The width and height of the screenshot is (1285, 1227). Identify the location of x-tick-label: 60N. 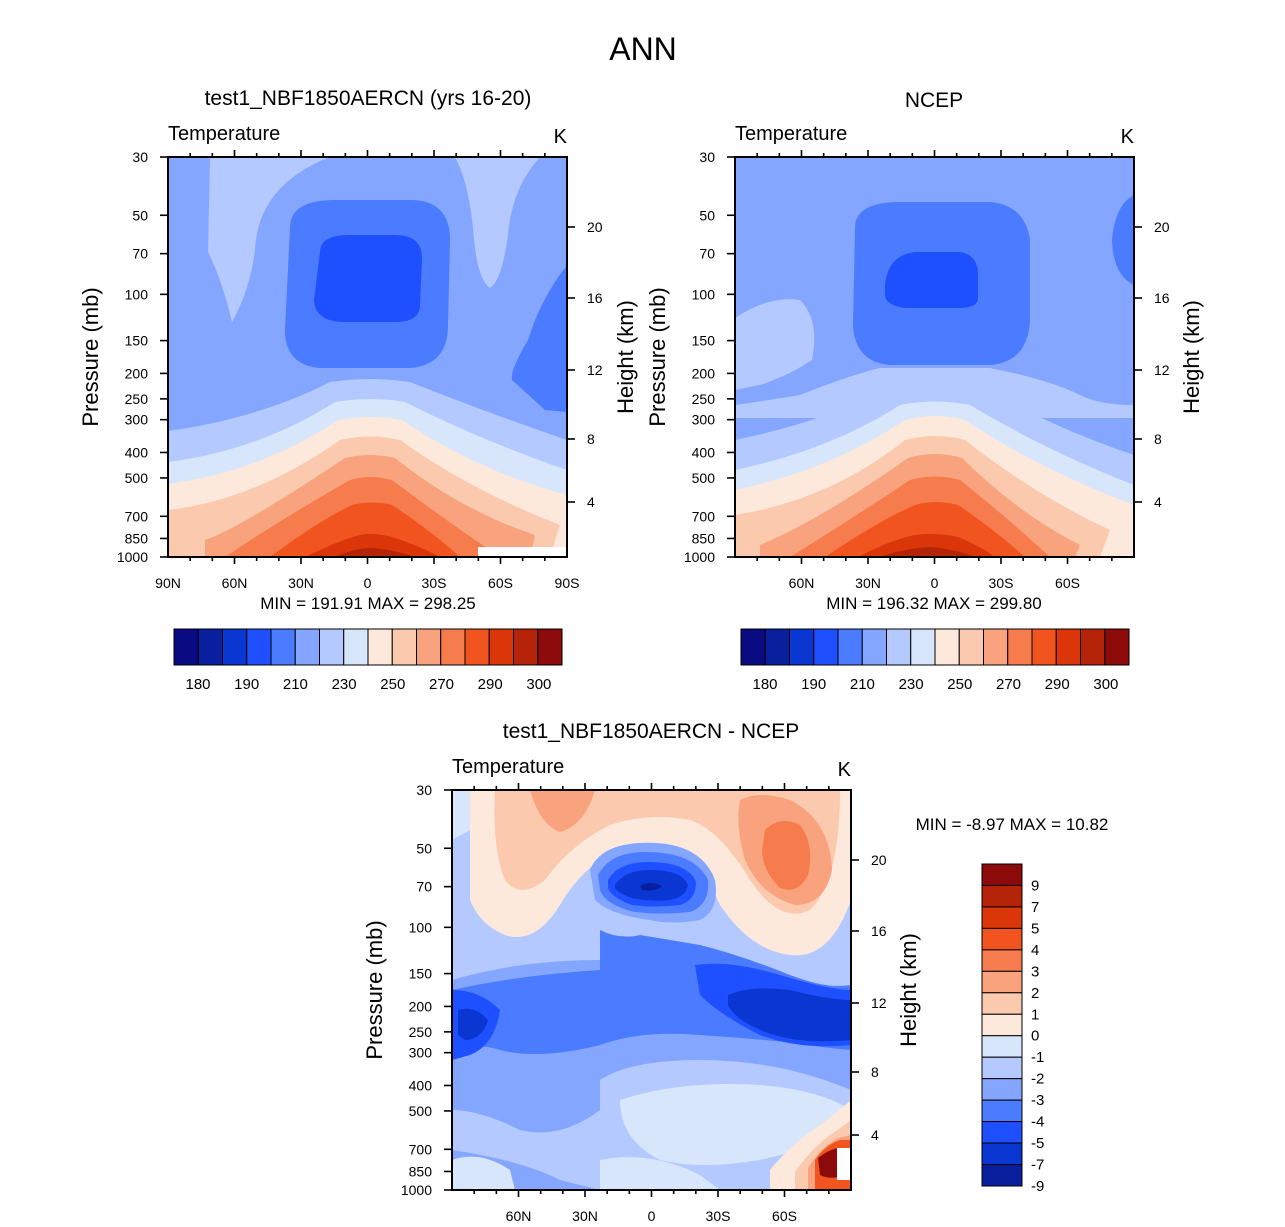
(235, 583).